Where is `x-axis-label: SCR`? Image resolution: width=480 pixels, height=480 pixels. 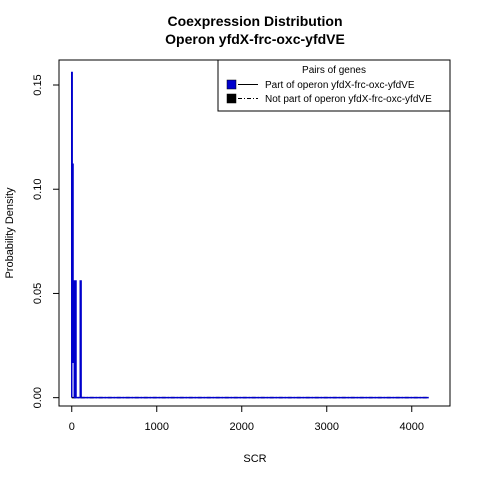
x-axis-label: SCR is located at coordinates (254, 459).